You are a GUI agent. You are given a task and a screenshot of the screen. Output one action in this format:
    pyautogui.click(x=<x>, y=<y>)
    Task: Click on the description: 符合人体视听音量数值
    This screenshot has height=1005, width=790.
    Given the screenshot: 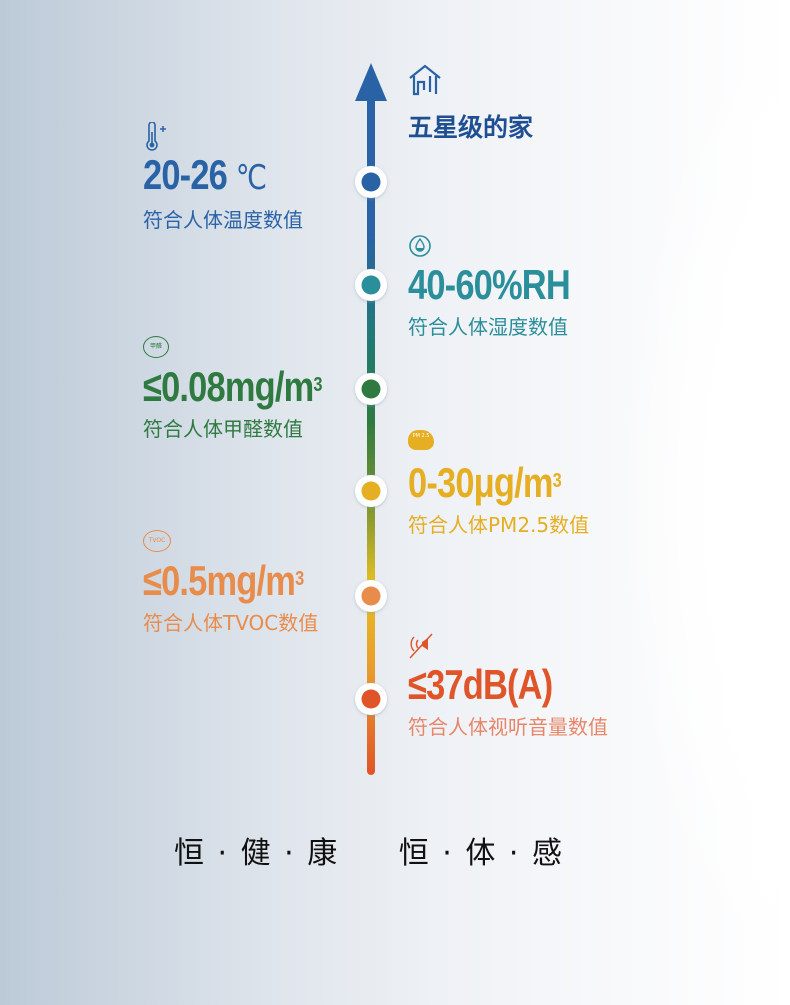 What is the action you would take?
    pyautogui.click(x=508, y=727)
    